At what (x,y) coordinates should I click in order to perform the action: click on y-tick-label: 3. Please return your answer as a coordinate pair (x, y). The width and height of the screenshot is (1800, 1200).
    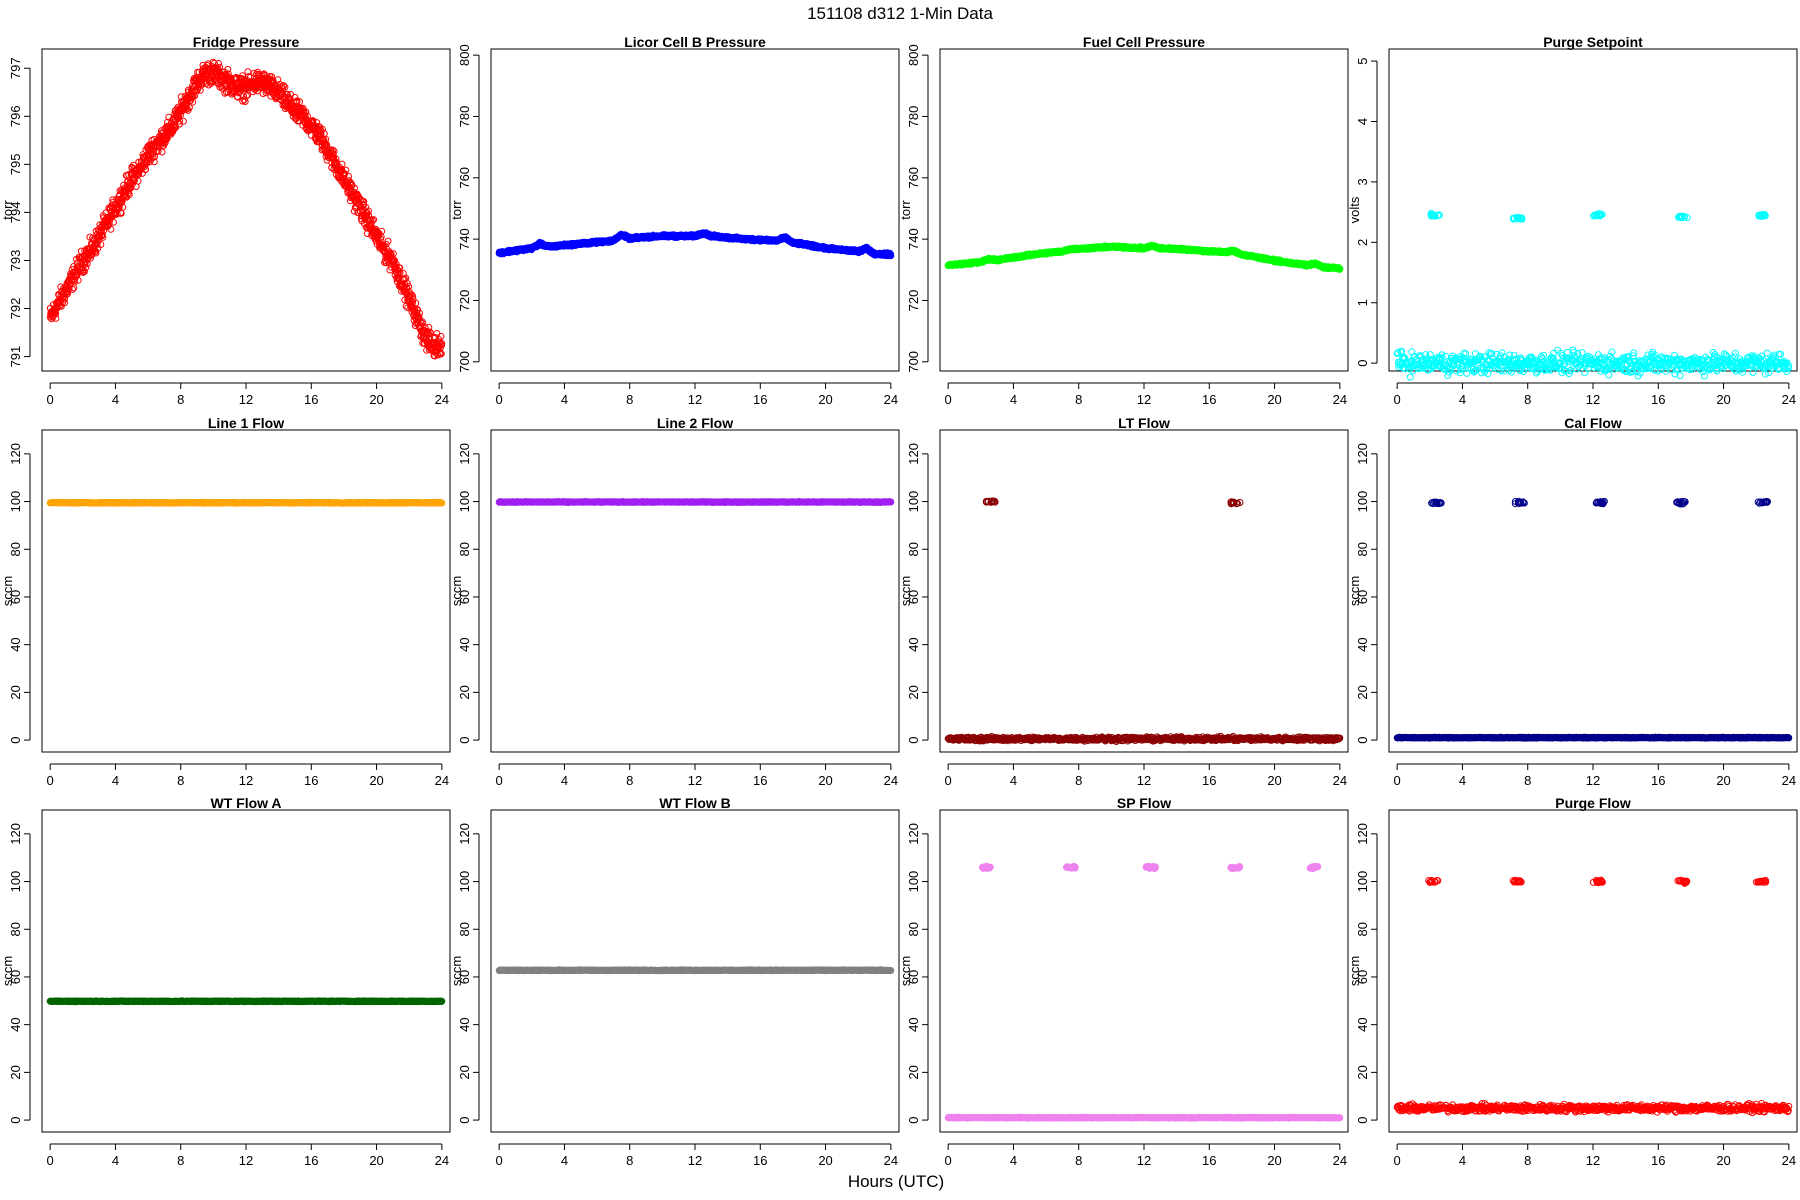
    Looking at the image, I should click on (1362, 181).